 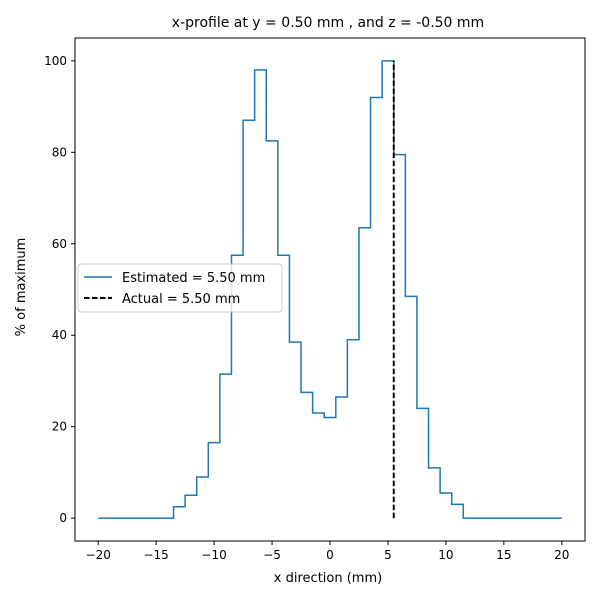 What do you see at coordinates (59, 244) in the screenshot?
I see `y-tick-label: 60` at bounding box center [59, 244].